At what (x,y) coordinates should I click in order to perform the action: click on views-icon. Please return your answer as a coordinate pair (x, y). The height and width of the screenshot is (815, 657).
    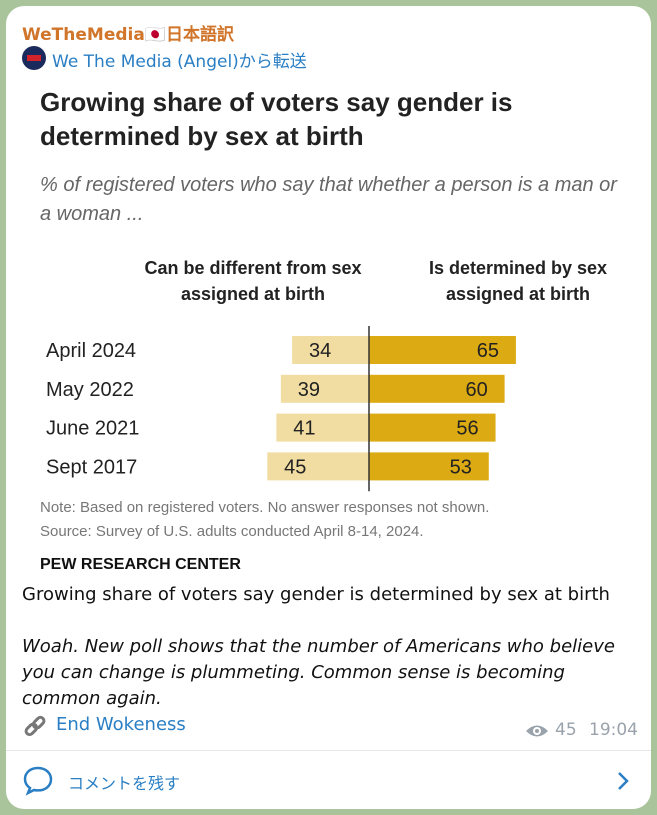
    Looking at the image, I should click on (537, 731).